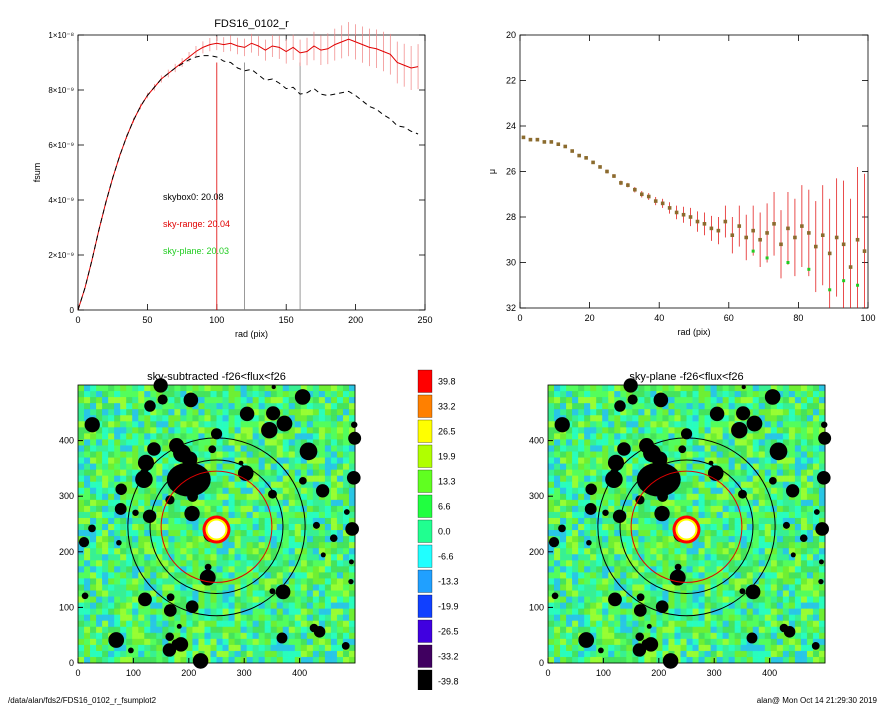 Image resolution: width=885 pixels, height=708 pixels. What do you see at coordinates (511, 126) in the screenshot?
I see `y-tick-label: 24` at bounding box center [511, 126].